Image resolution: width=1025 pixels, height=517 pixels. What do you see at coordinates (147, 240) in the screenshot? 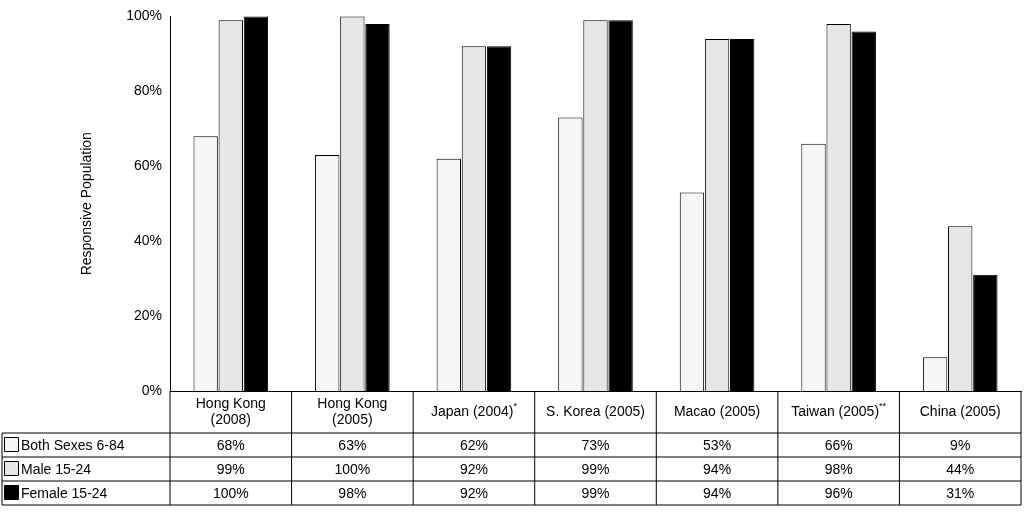
I see `y-tick-label: 40%` at bounding box center [147, 240].